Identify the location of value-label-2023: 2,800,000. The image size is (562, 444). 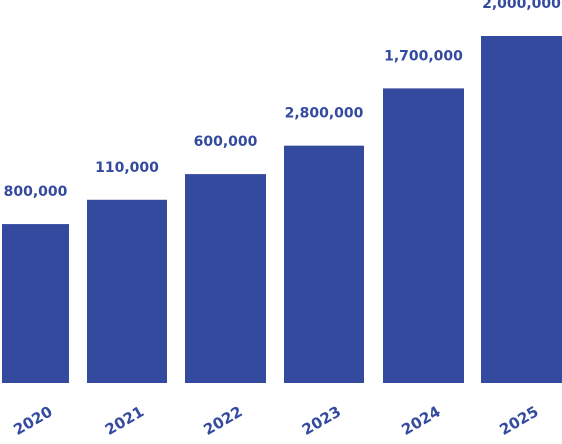
(324, 114).